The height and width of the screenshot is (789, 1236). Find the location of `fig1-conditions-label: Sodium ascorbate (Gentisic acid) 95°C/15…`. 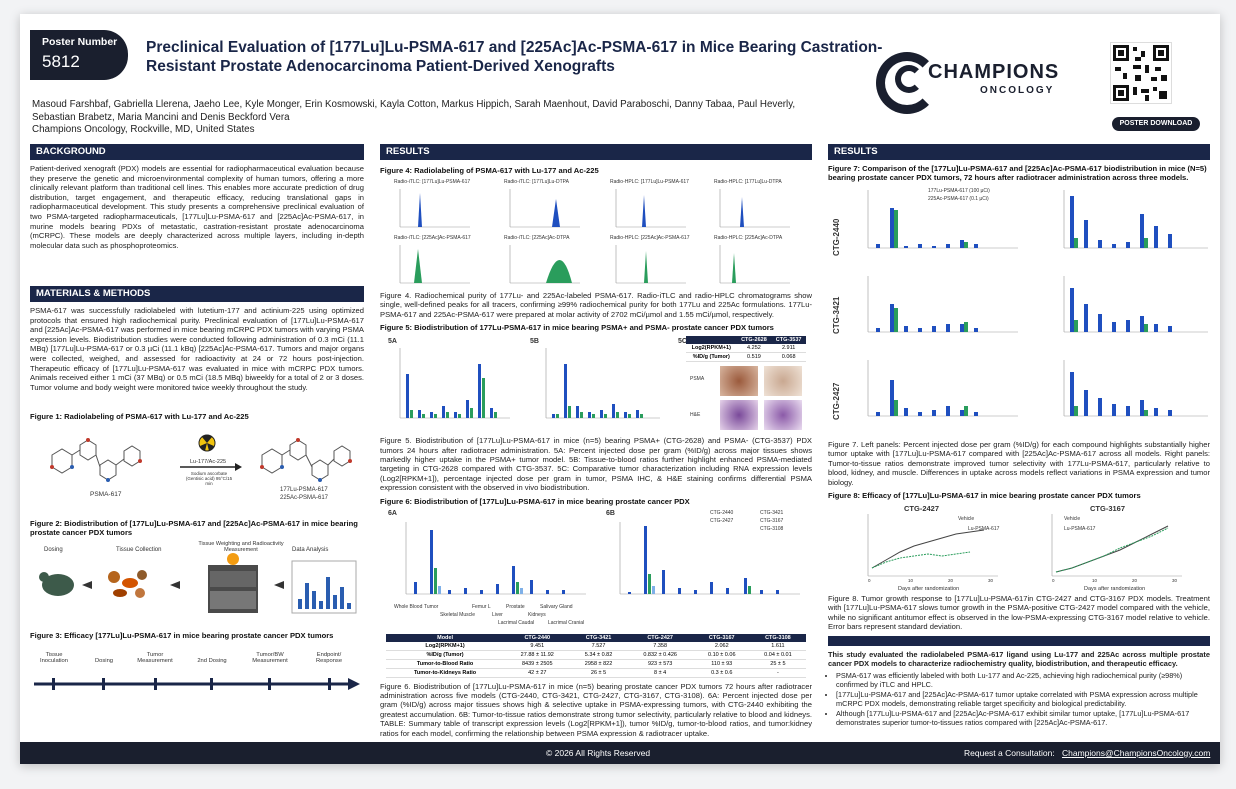

fig1-conditions-label: Sodium ascorbate (Gentisic acid) 95°C/15… is located at coordinates (209, 478).